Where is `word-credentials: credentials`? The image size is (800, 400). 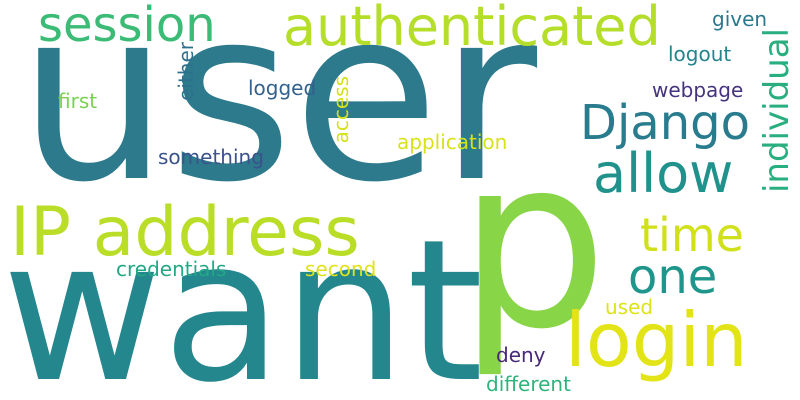
word-credentials: credentials is located at coordinates (171, 269).